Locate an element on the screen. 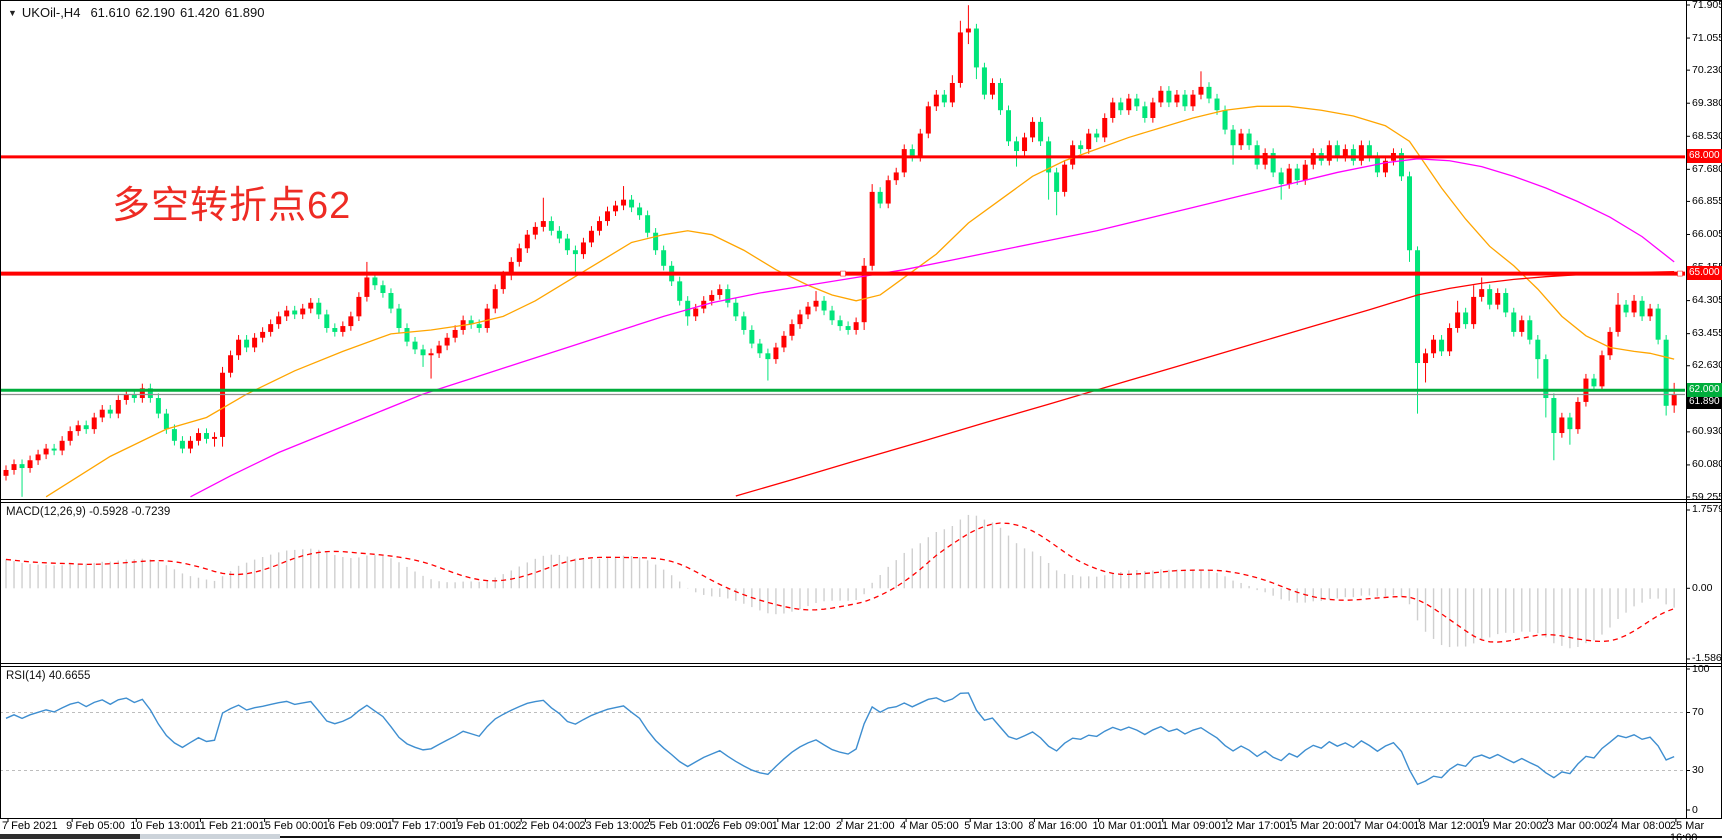 This screenshot has width=1722, height=840. time-axis-label: 15 Mar 20:00 is located at coordinates (1317, 826).